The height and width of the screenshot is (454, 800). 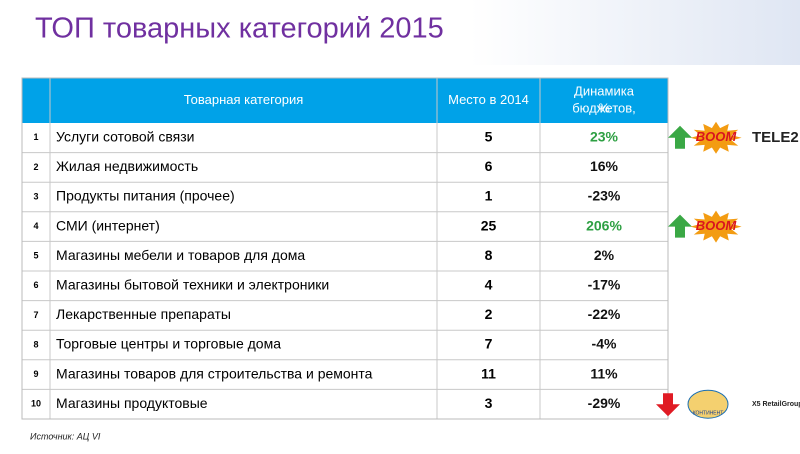 What do you see at coordinates (35, 137) in the screenshot?
I see `row-number: 1` at bounding box center [35, 137].